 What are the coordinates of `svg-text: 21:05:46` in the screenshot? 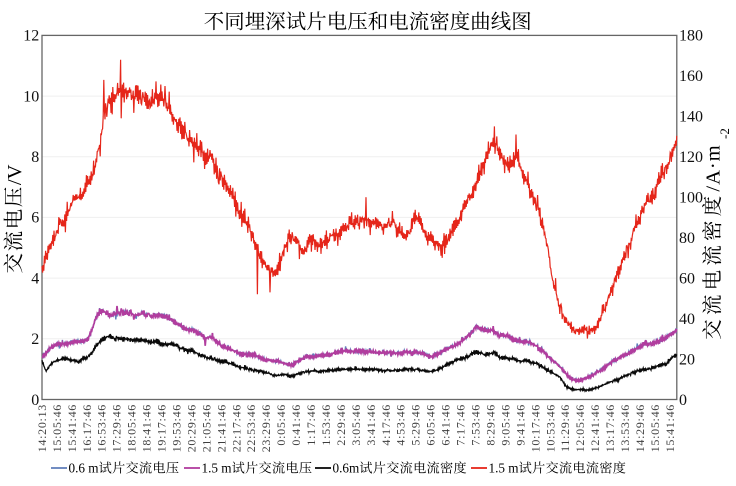 It's located at (206, 428).